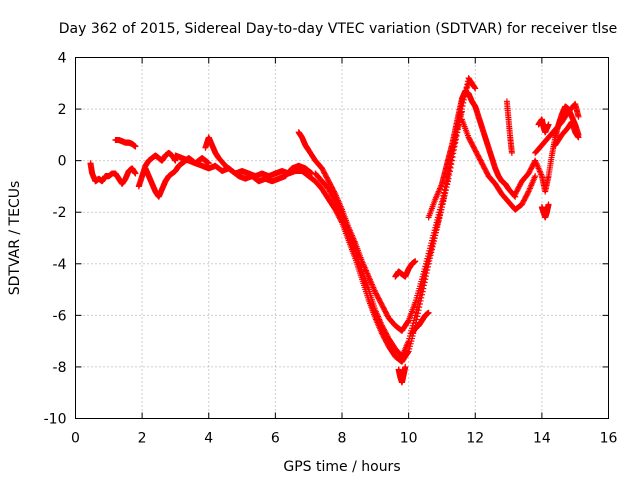  Describe the element at coordinates (75, 439) in the screenshot. I see `x-tick-label: 0` at that location.